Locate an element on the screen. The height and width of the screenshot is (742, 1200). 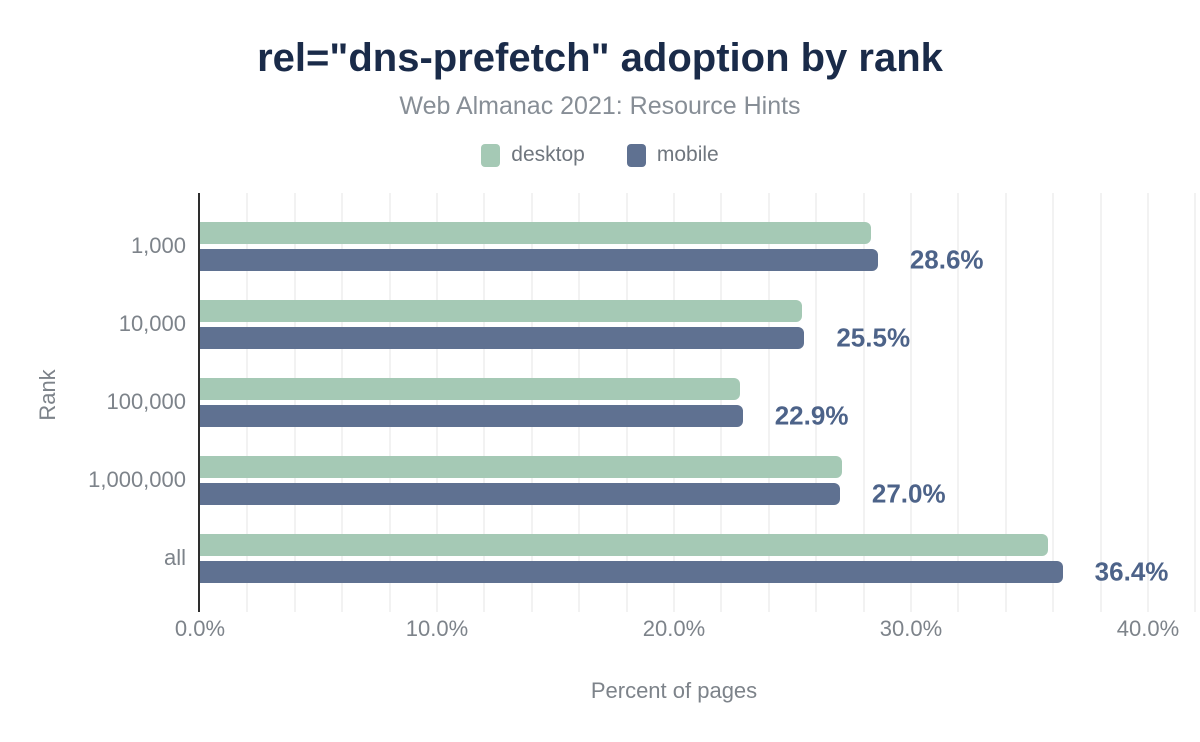
legend-item-mobile: mobile is located at coordinates (672, 155).